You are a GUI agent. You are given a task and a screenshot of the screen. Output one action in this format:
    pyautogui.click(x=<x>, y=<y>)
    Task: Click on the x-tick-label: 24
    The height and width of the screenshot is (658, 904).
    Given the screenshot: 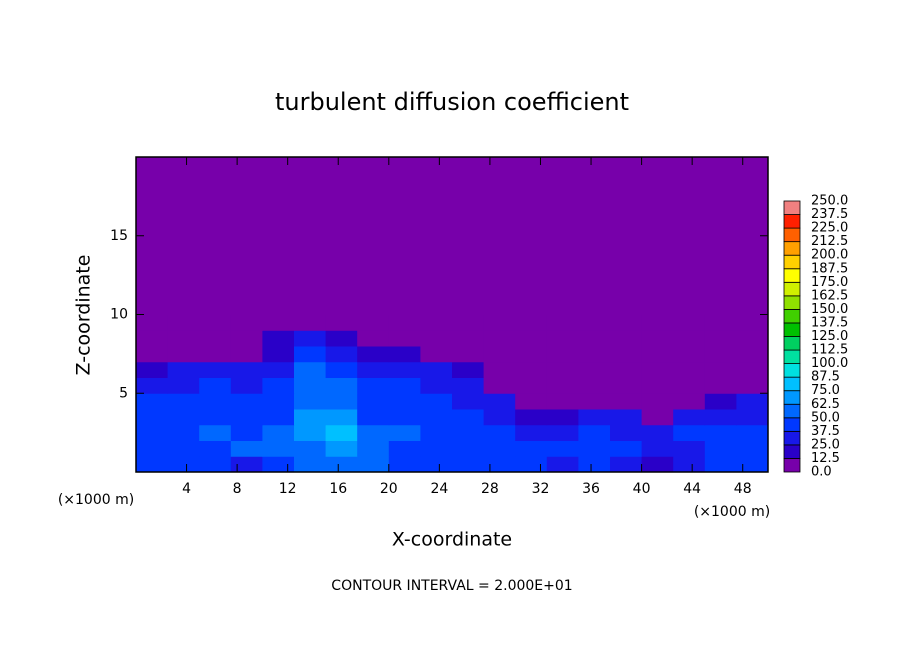 What is the action you would take?
    pyautogui.click(x=439, y=489)
    